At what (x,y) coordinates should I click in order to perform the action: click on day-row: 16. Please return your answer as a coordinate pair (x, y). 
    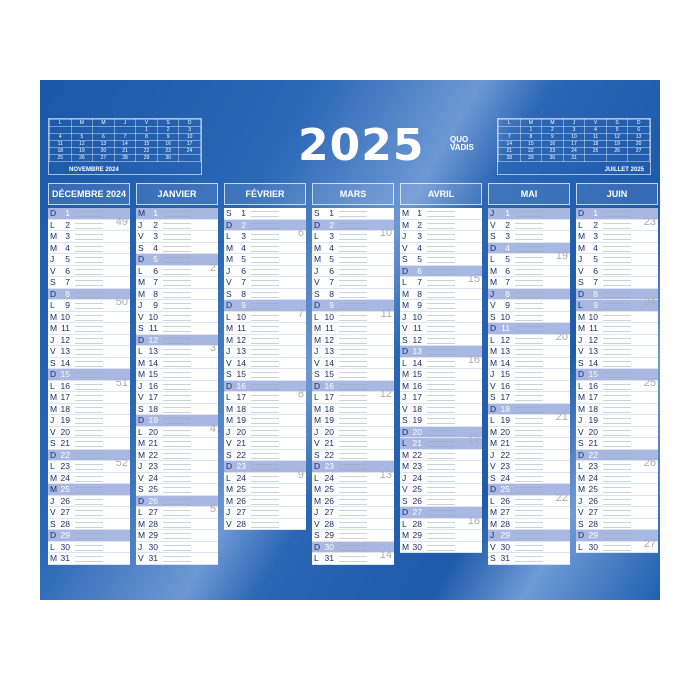
    Looking at the image, I should click on (353, 386).